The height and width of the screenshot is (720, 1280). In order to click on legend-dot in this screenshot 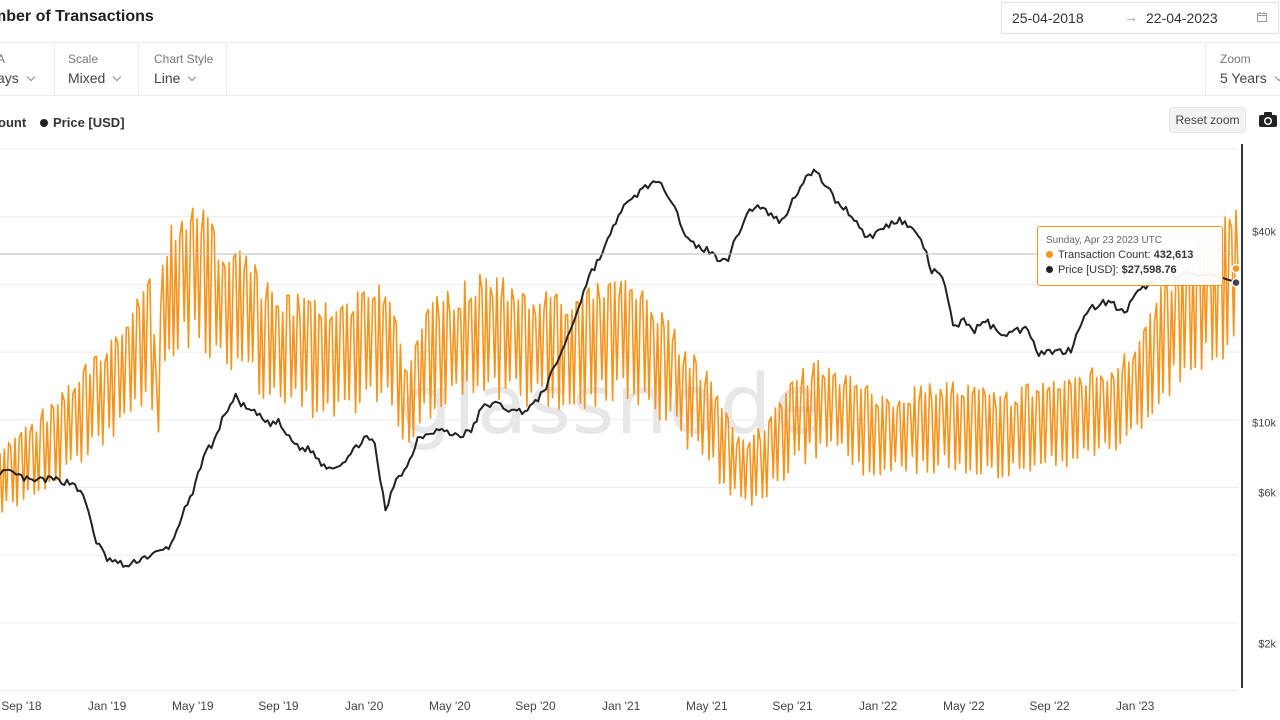, I will do `click(44, 123)`.